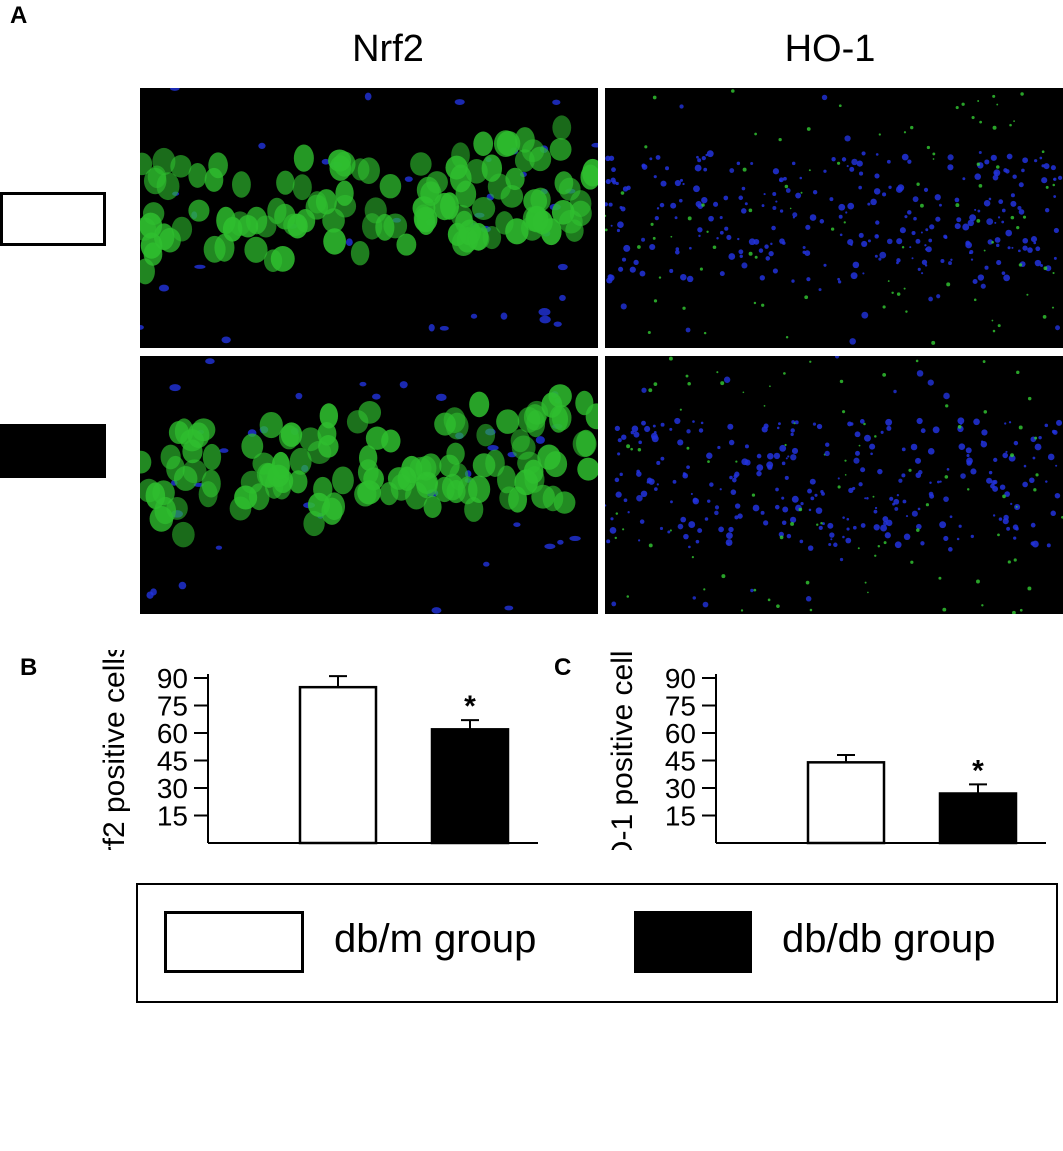 The image size is (1063, 1151). Describe the element at coordinates (234, 942) in the screenshot. I see `legend-swatch-dbm` at that location.